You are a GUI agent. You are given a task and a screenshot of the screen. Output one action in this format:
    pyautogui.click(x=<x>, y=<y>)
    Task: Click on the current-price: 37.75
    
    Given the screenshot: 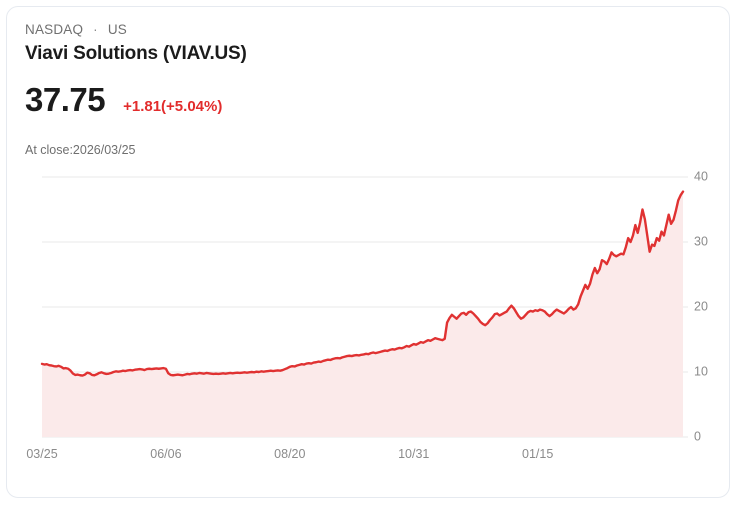 What is the action you would take?
    pyautogui.click(x=65, y=99)
    